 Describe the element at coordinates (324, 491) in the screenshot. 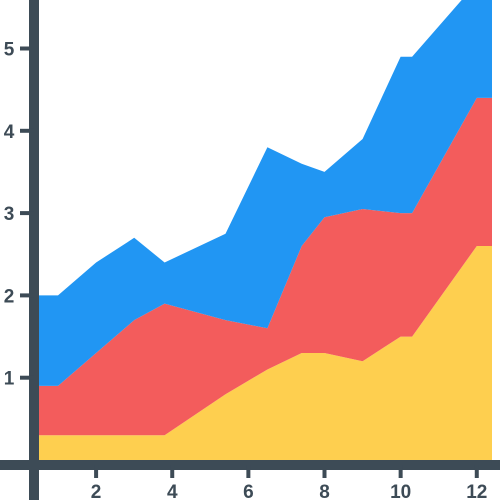

I see `x-tick-label-8: 8` at that location.